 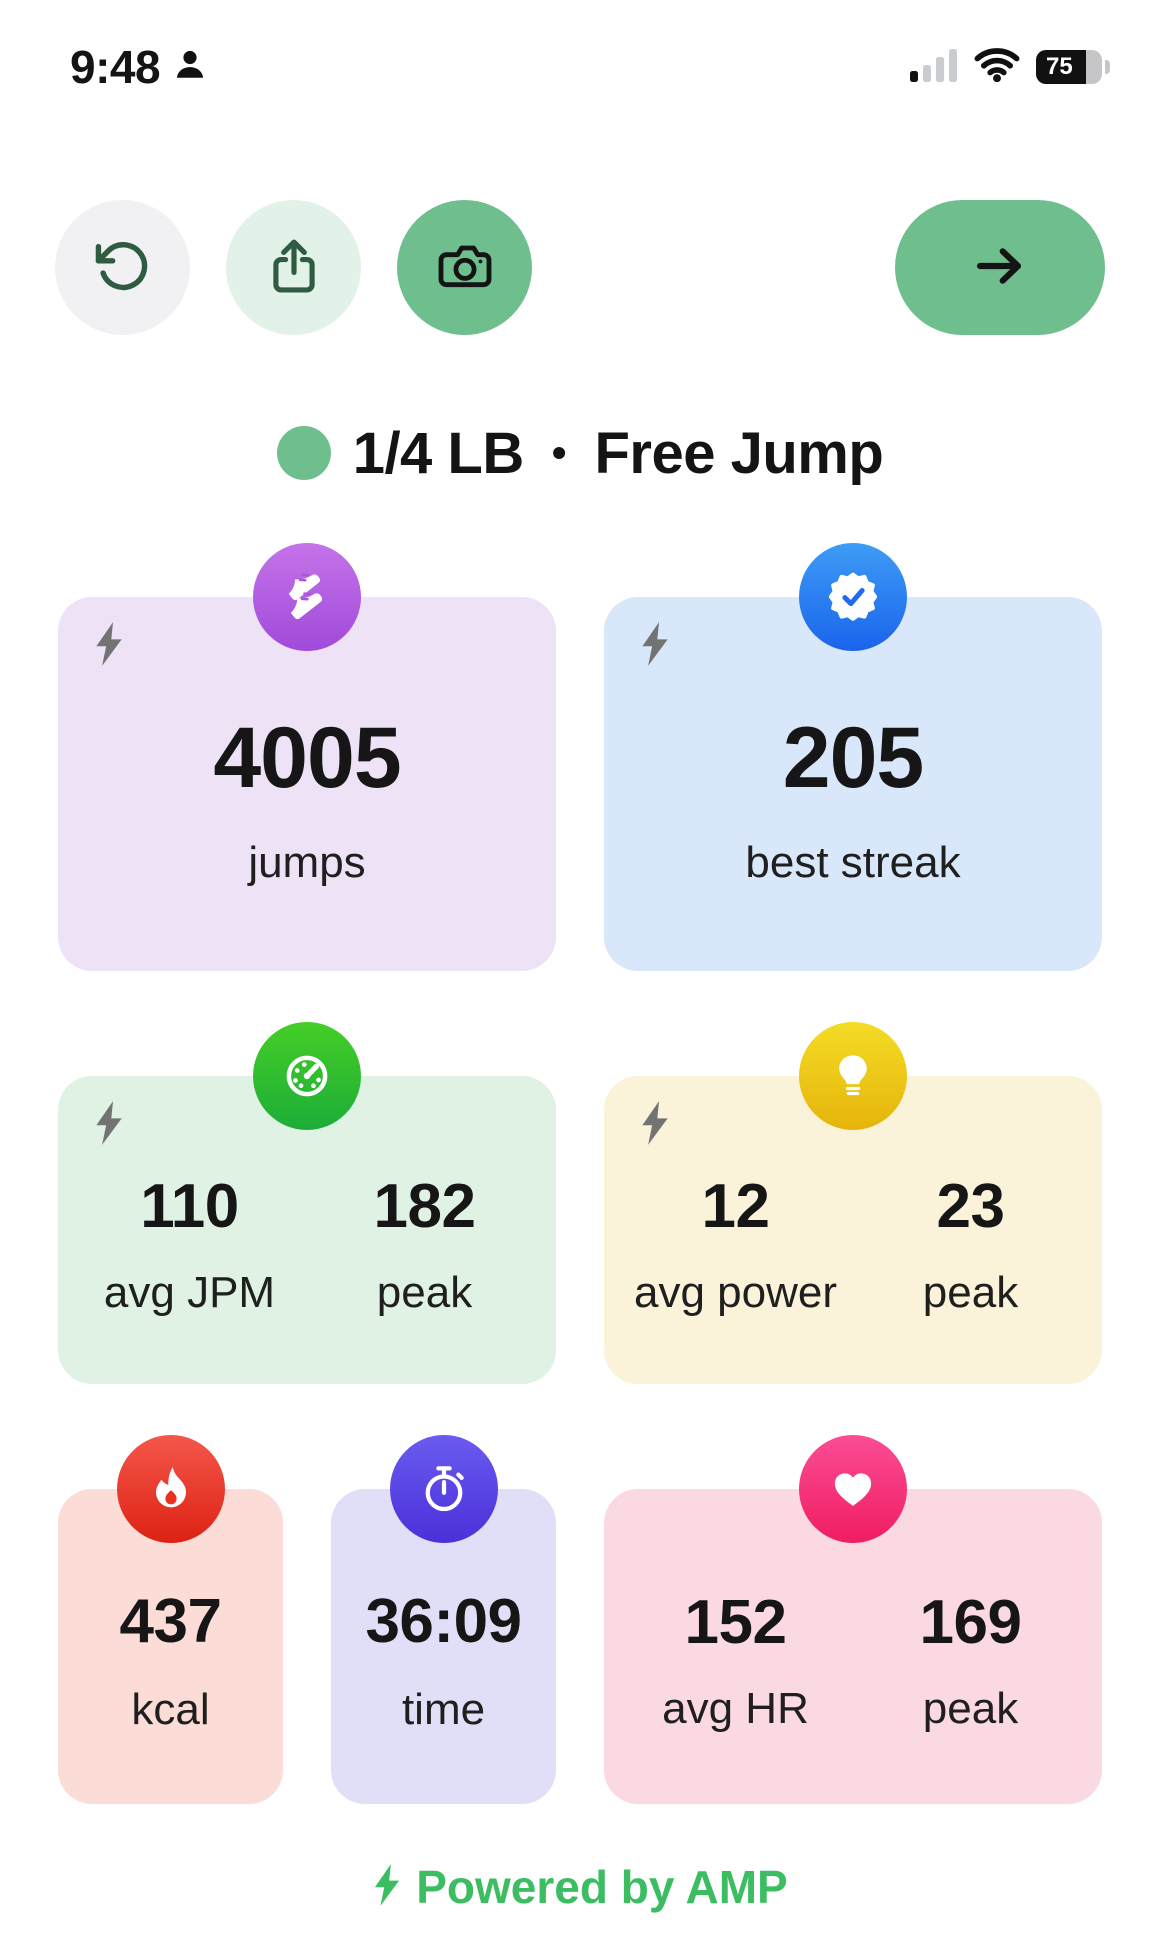 What do you see at coordinates (303, 453) in the screenshot?
I see `session-status-dot` at bounding box center [303, 453].